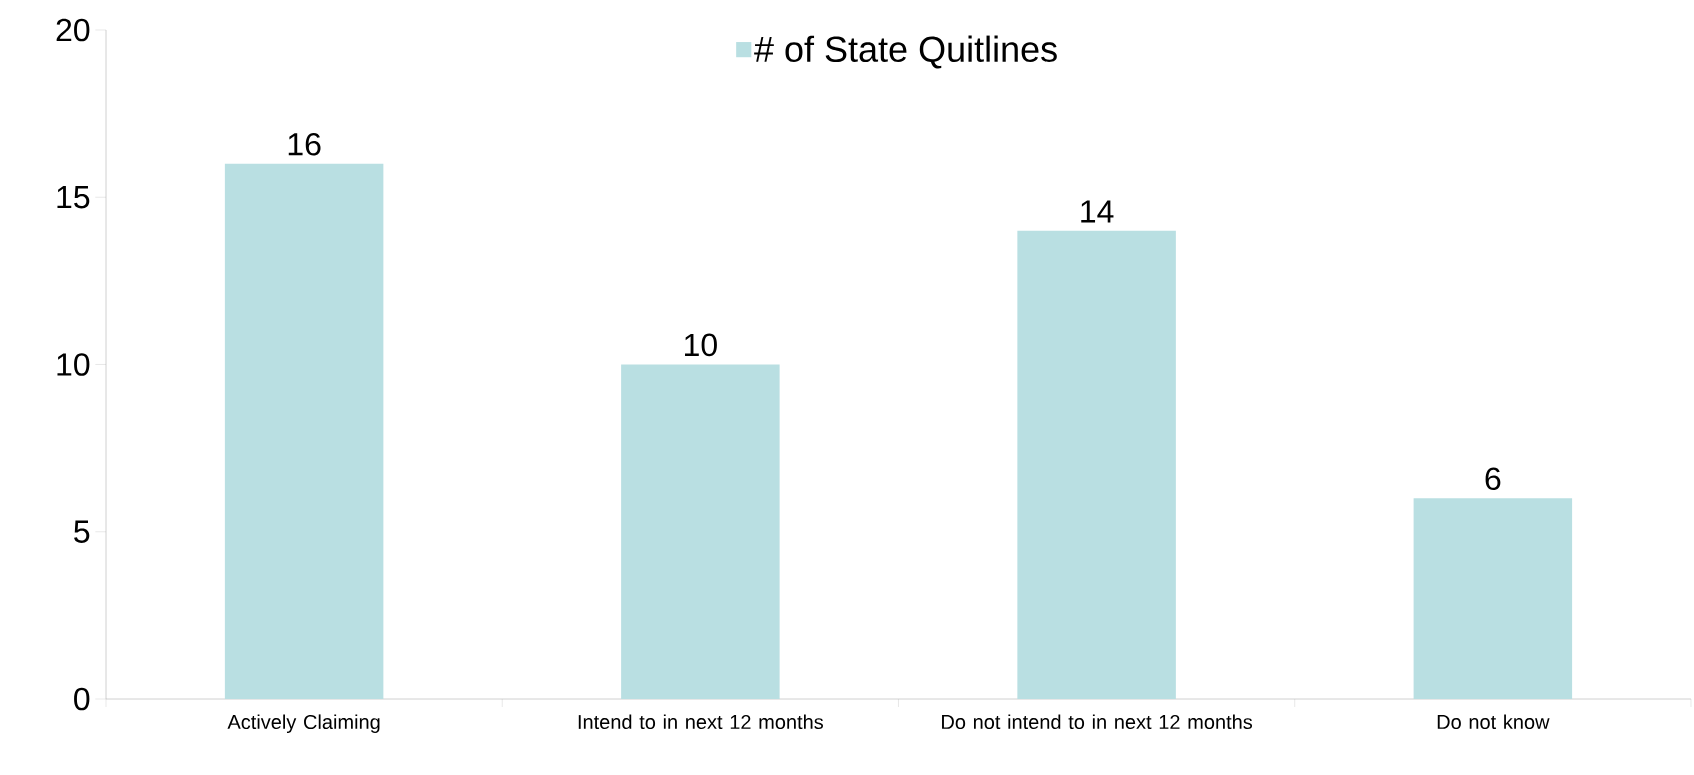 This screenshot has width=1694, height=775. I want to click on y-tick-label: 0, so click(82, 699).